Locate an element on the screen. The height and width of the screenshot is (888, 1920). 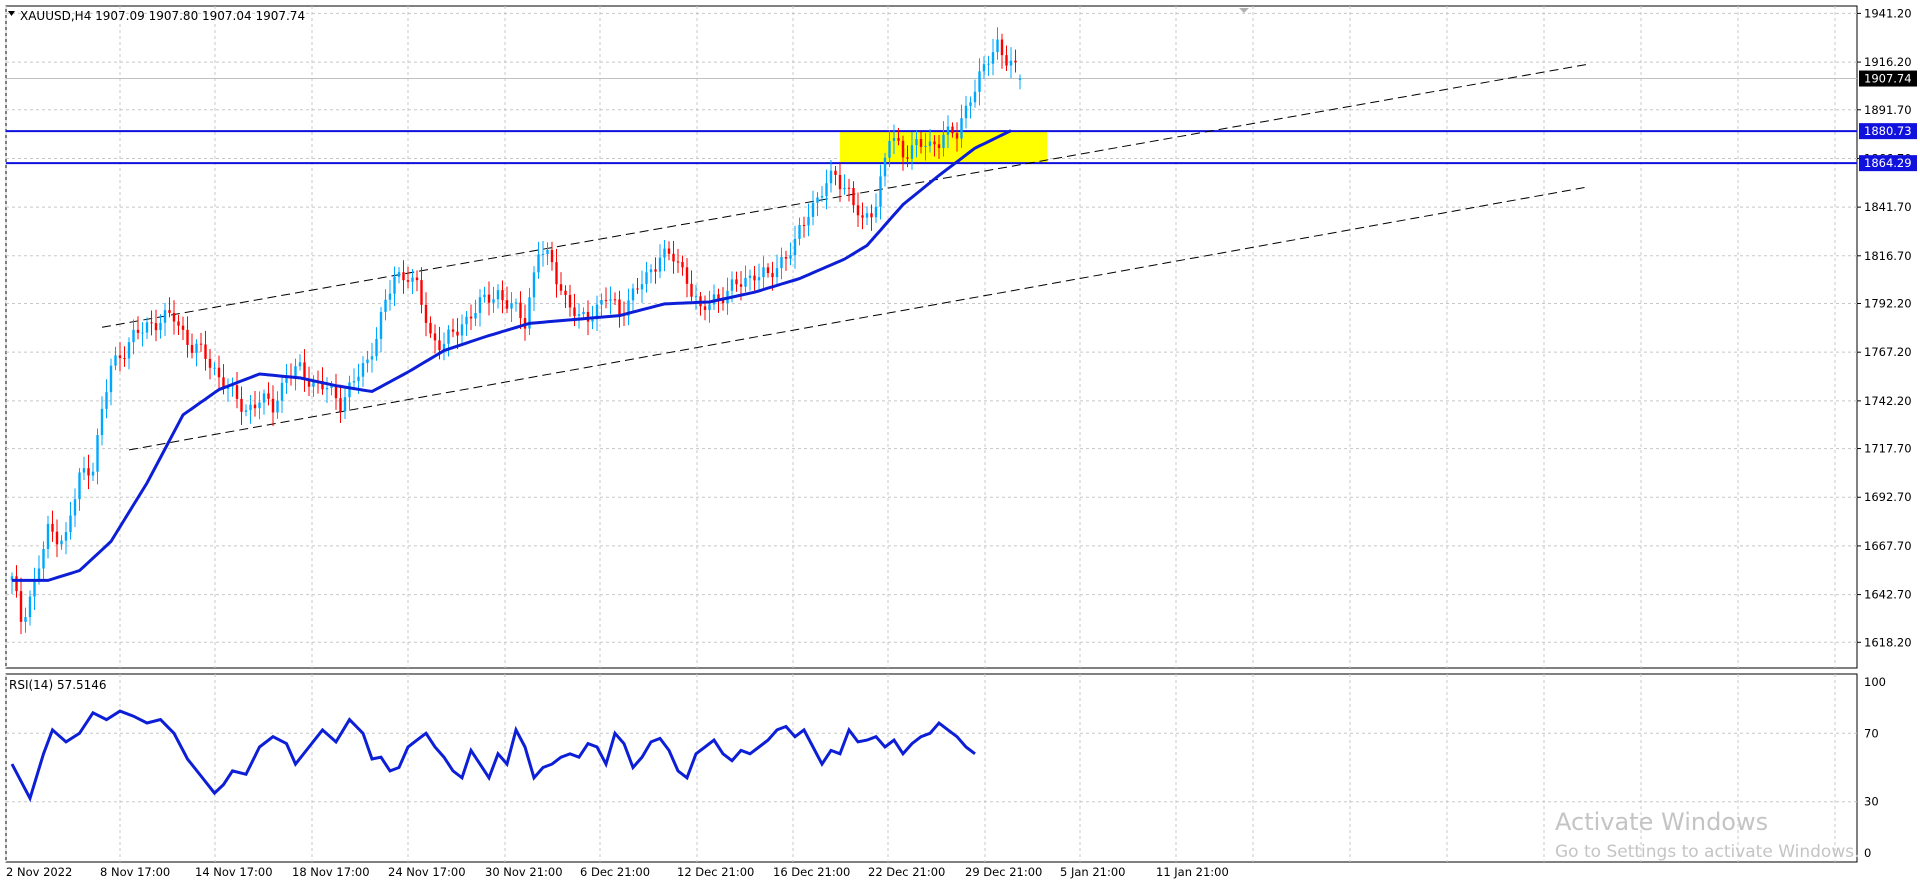
dropdown-triangle-icon is located at coordinates (11, 13).